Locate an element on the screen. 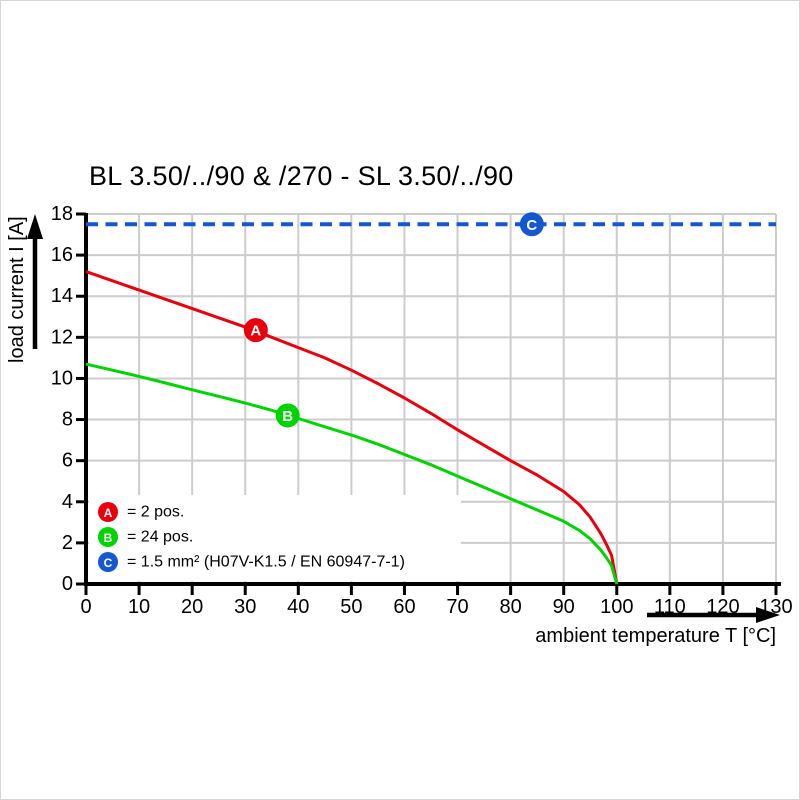 This screenshot has height=800, width=800. legend-label-A: = 2 pos. is located at coordinates (155, 512).